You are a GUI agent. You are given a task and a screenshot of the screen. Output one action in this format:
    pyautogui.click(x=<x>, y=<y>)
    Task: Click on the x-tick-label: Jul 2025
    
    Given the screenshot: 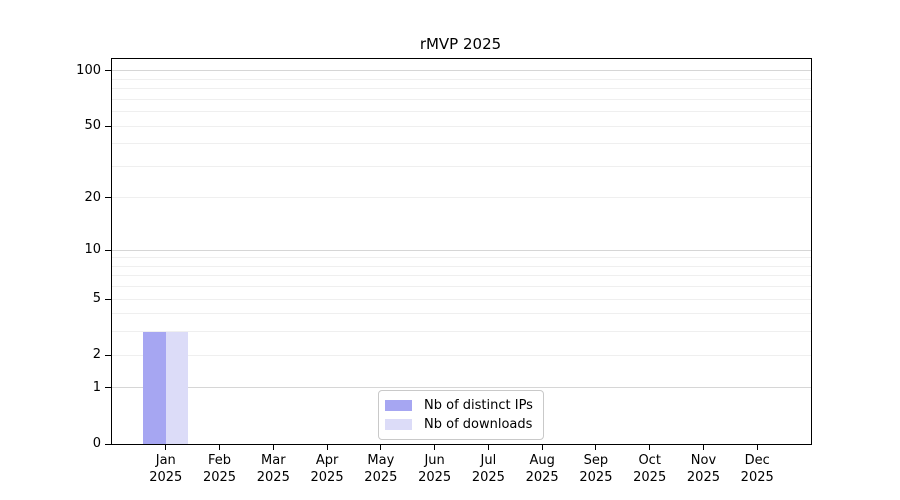 What is the action you would take?
    pyautogui.click(x=488, y=469)
    